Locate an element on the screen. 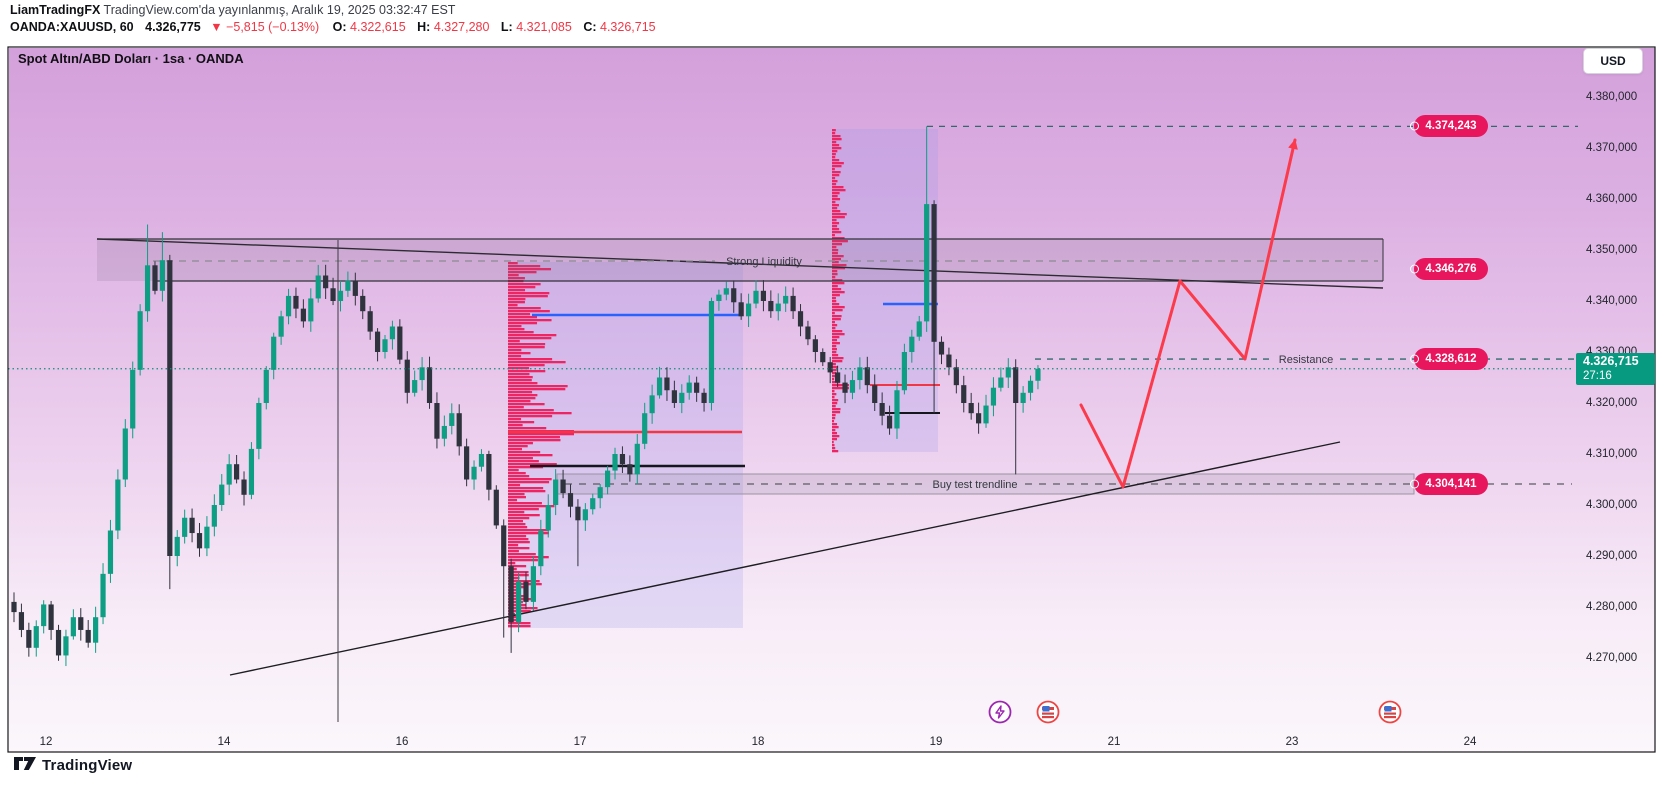 The height and width of the screenshot is (792, 1660). price-axis-label: 4.310,000 is located at coordinates (1612, 454).